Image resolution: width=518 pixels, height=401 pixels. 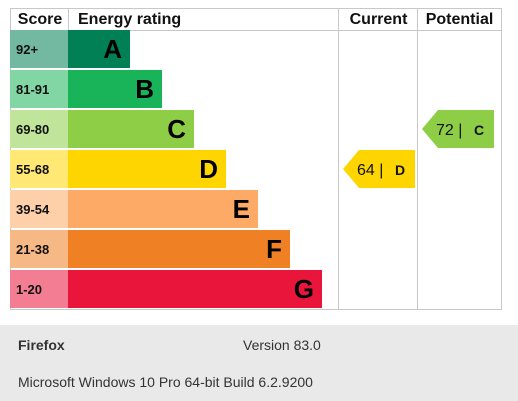 I want to click on current-rating-letter: D, so click(x=400, y=170).